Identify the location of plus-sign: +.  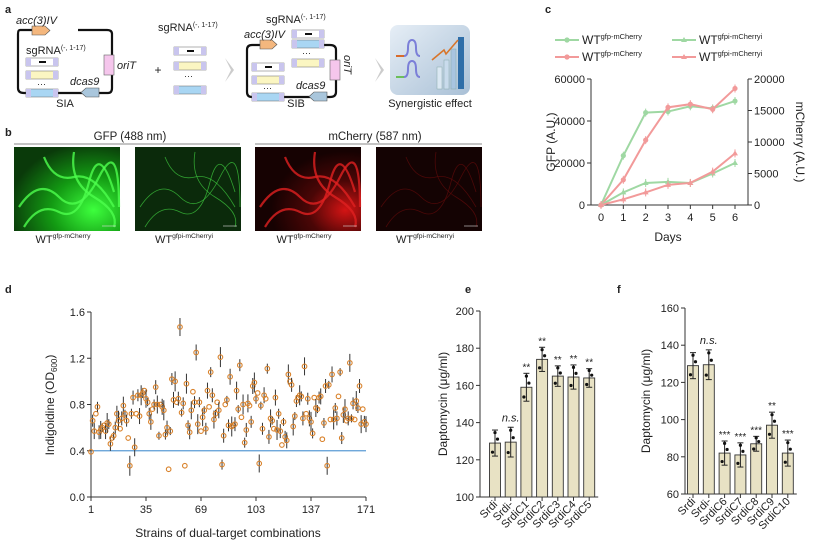
(157, 70).